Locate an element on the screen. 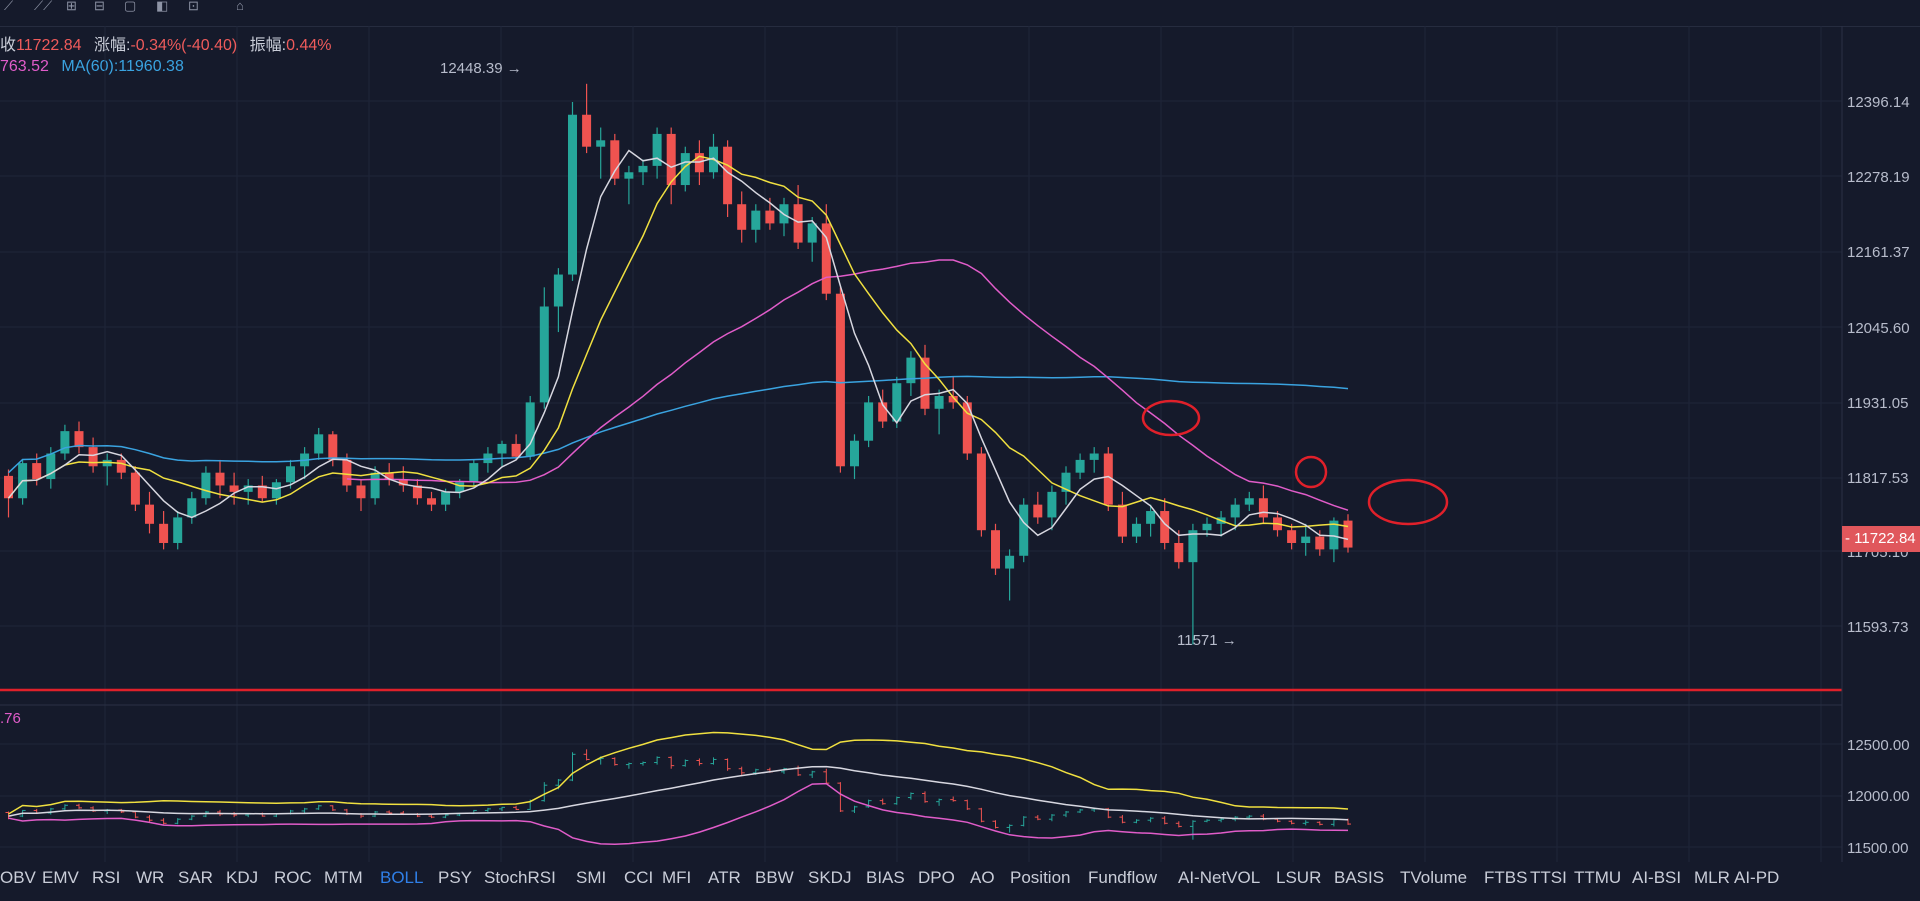  indicator-tab-obv: OBV is located at coordinates (18, 877).